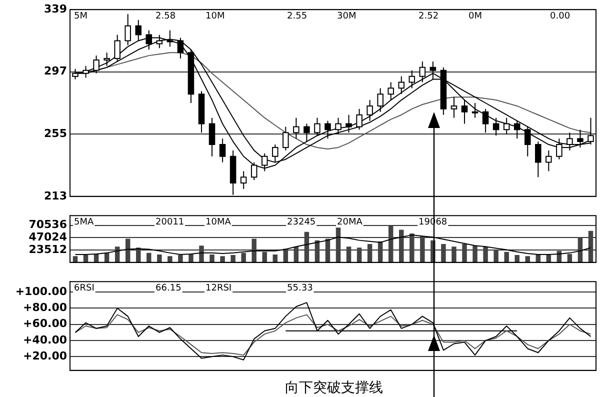 The image size is (600, 397). Describe the element at coordinates (81, 16) in the screenshot. I see `annotation: 5M` at that location.